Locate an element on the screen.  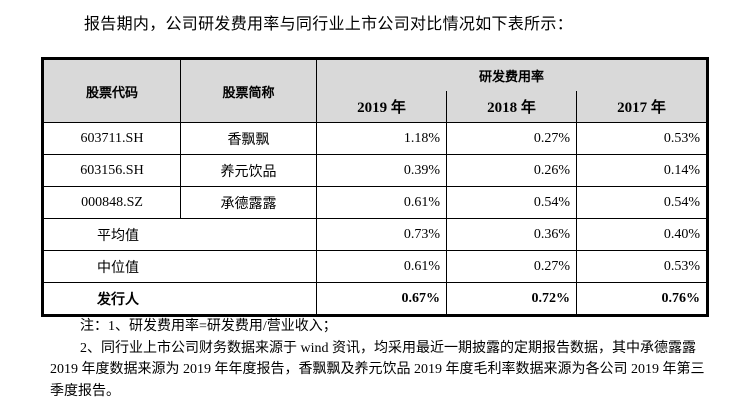
cell-label: 平均值 is located at coordinates (179, 234).